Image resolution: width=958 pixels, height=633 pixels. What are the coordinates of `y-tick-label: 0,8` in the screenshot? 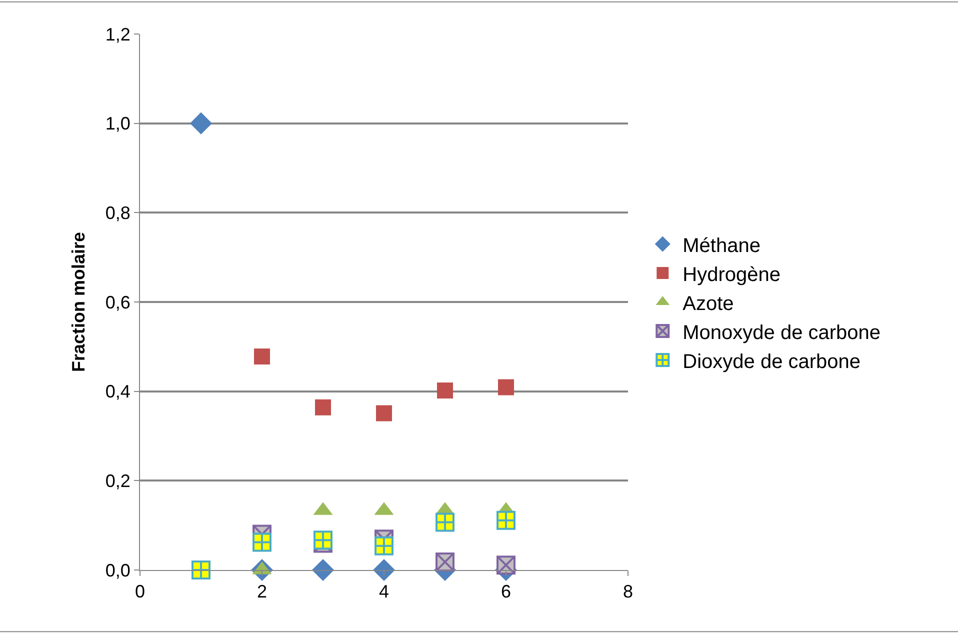 It's located at (117, 212).